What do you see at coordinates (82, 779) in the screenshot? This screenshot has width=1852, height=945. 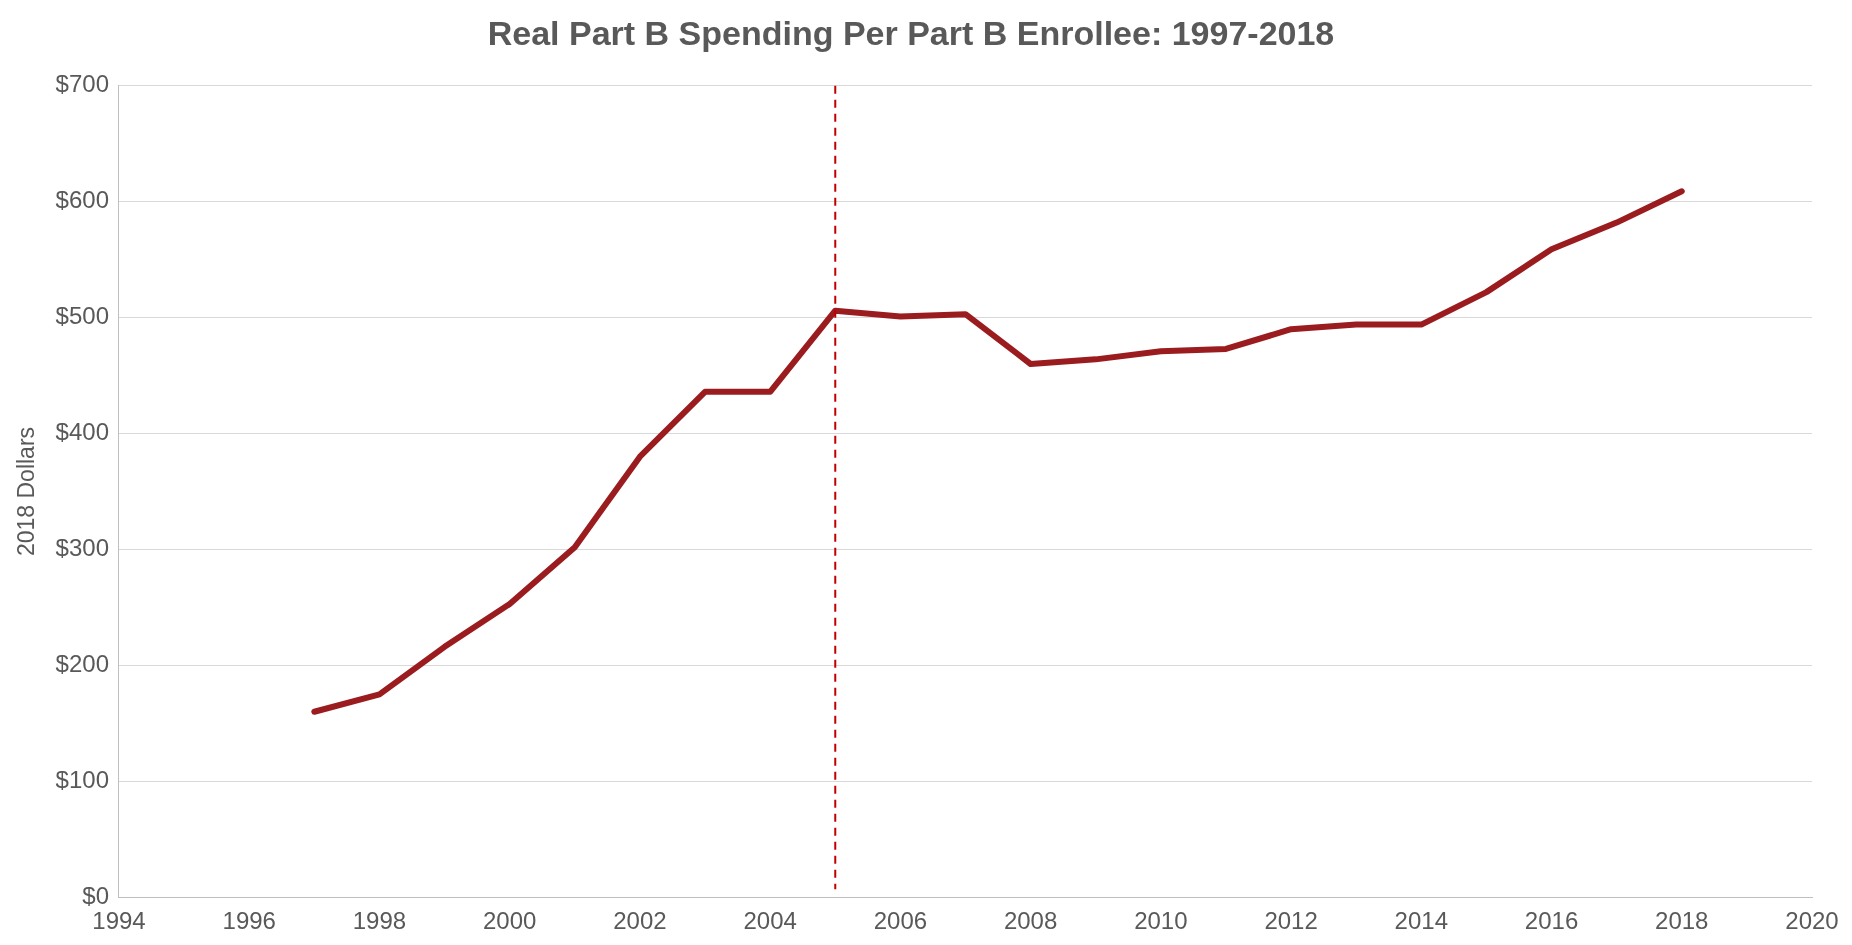 I see `y-tick-label: $100` at bounding box center [82, 779].